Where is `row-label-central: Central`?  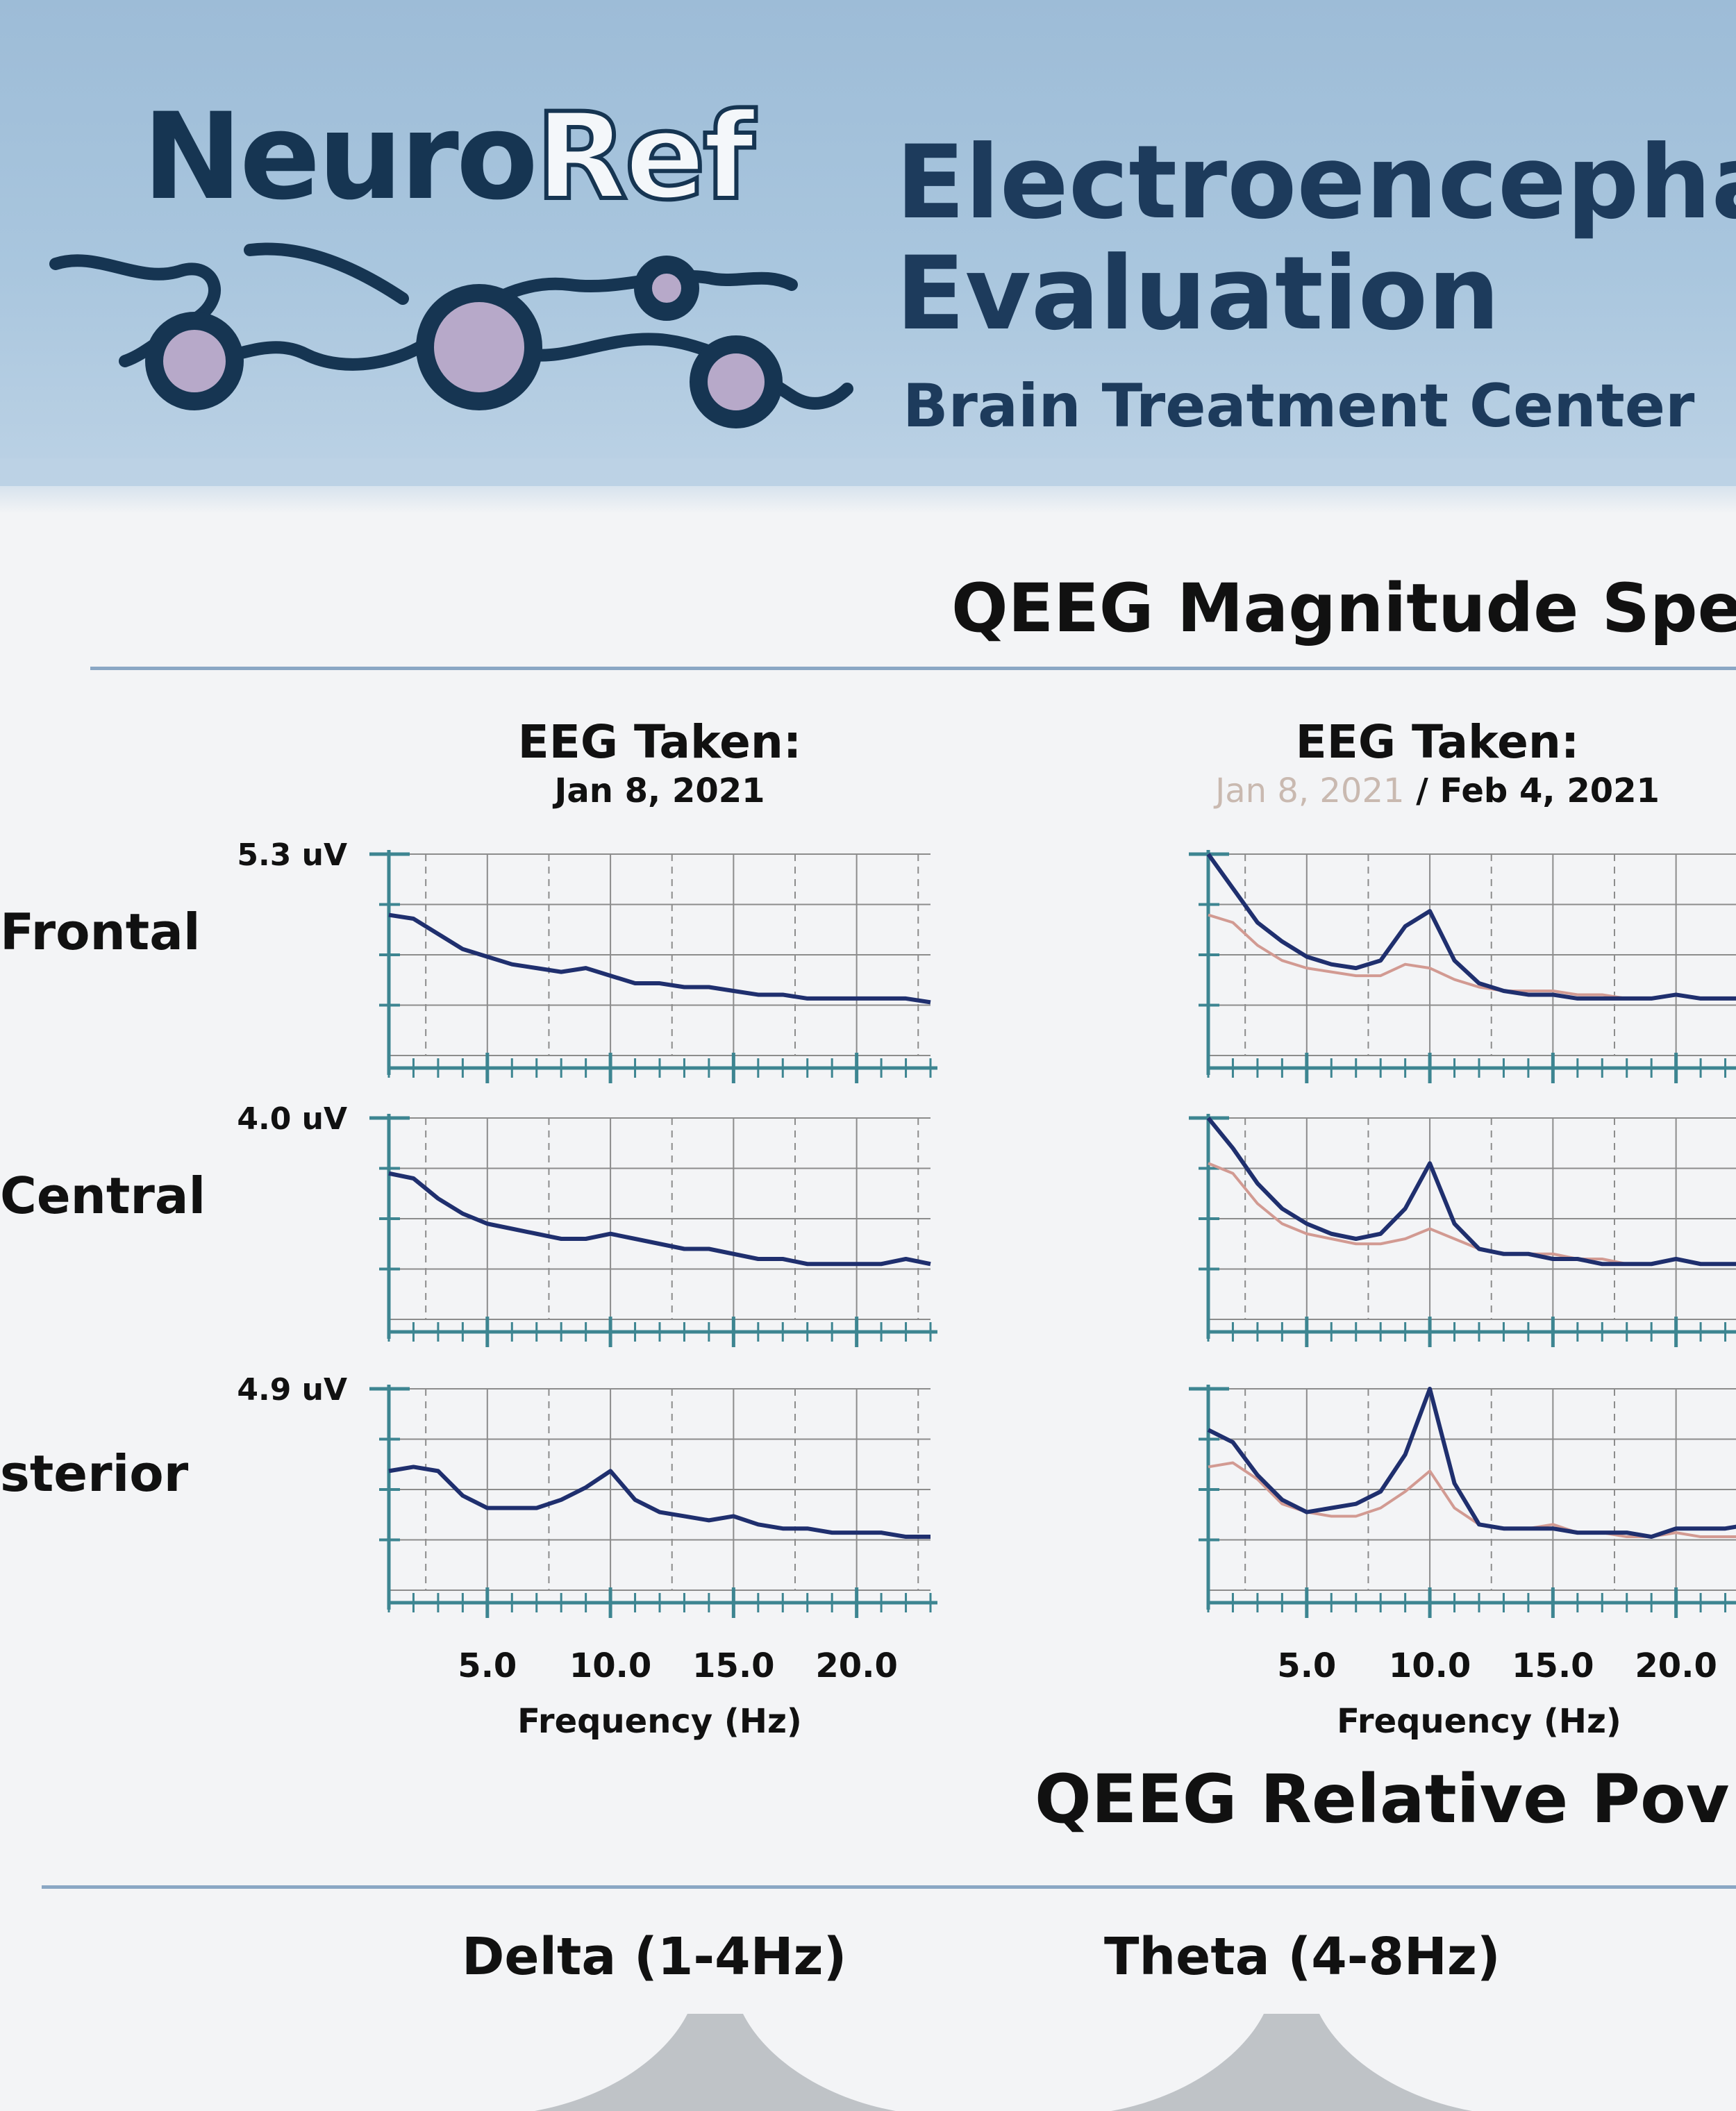 row-label-central: Central is located at coordinates (103, 1196).